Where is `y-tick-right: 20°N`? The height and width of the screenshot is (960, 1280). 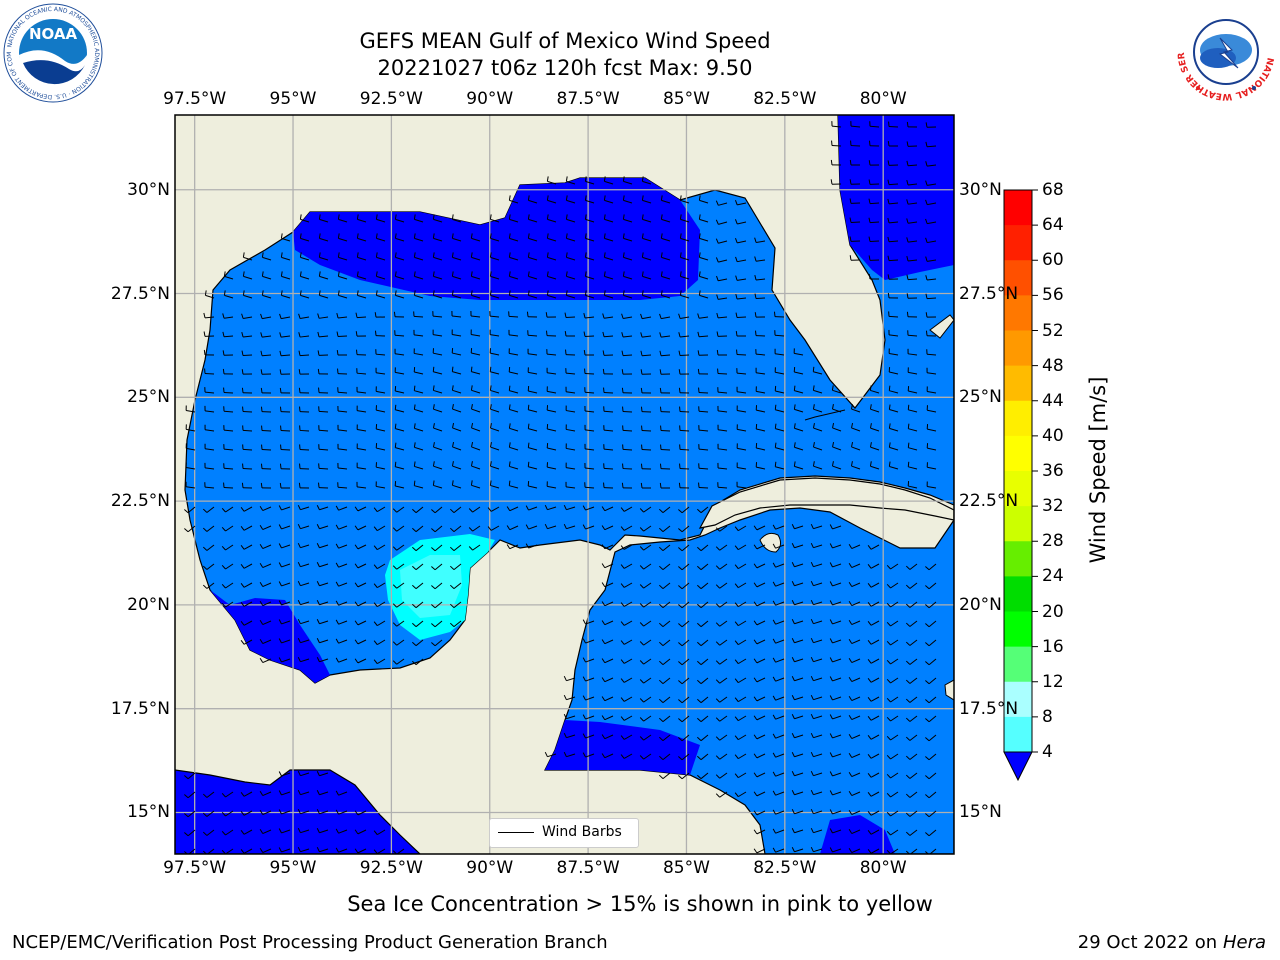 y-tick-right: 20°N is located at coordinates (980, 604).